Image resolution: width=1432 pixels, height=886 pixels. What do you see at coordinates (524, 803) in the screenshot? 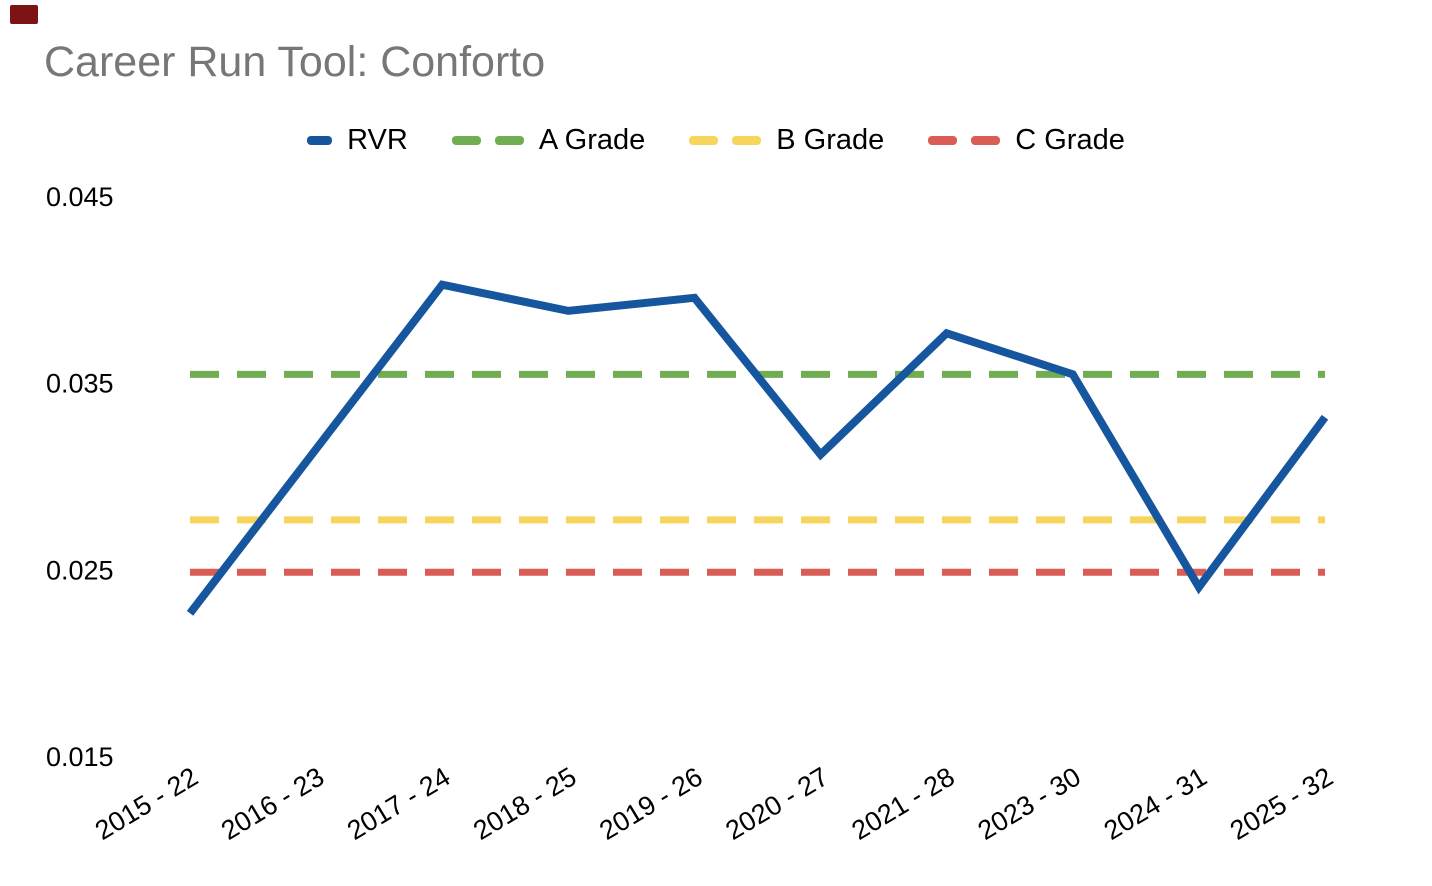
I see `x-tick-label: 2018 - 25` at bounding box center [524, 803].